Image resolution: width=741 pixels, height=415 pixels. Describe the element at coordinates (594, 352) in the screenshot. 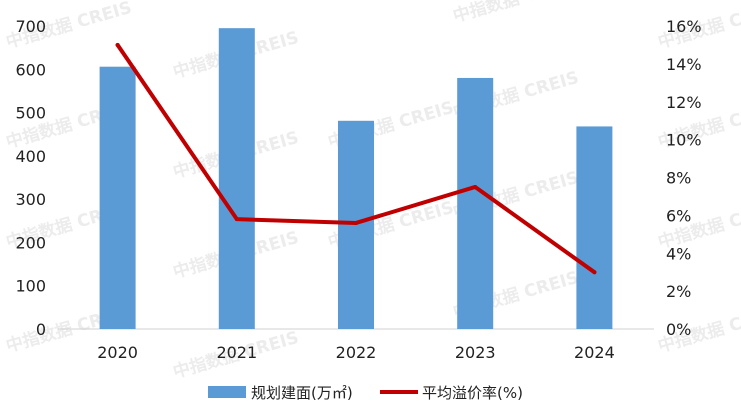

I see `x-tick-label: 2024` at that location.